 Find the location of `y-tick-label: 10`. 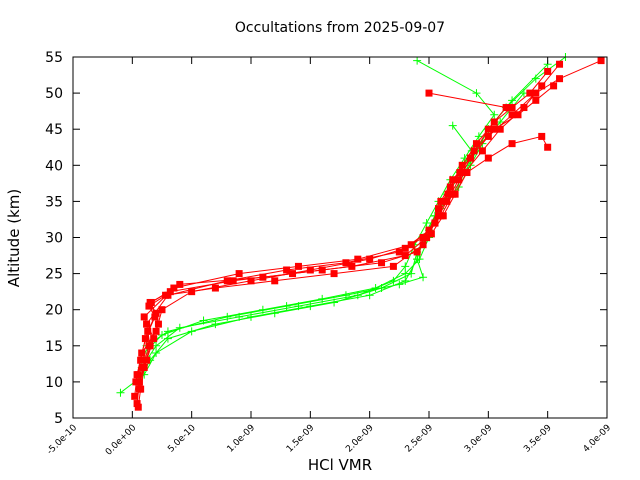

y-tick-label: 10 is located at coordinates (54, 383).